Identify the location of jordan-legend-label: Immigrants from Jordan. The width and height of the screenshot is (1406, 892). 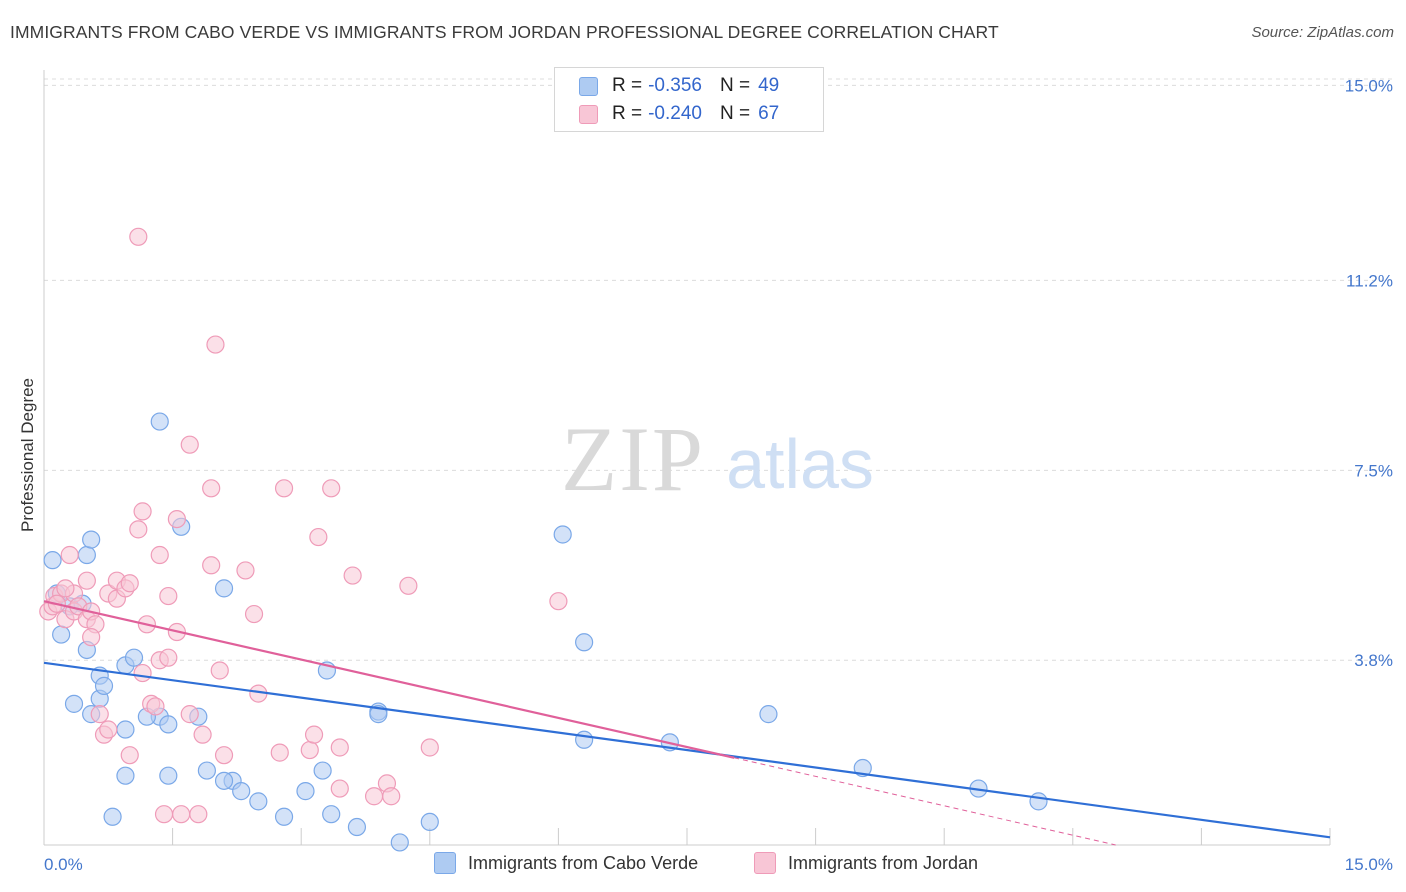
(883, 862).